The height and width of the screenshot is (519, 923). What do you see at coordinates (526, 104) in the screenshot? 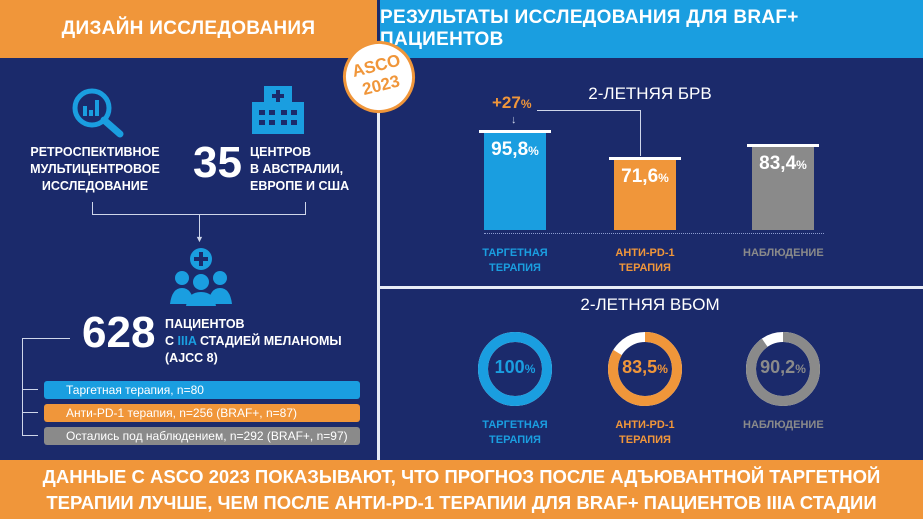
I see `annotation-unit: %` at bounding box center [526, 104].